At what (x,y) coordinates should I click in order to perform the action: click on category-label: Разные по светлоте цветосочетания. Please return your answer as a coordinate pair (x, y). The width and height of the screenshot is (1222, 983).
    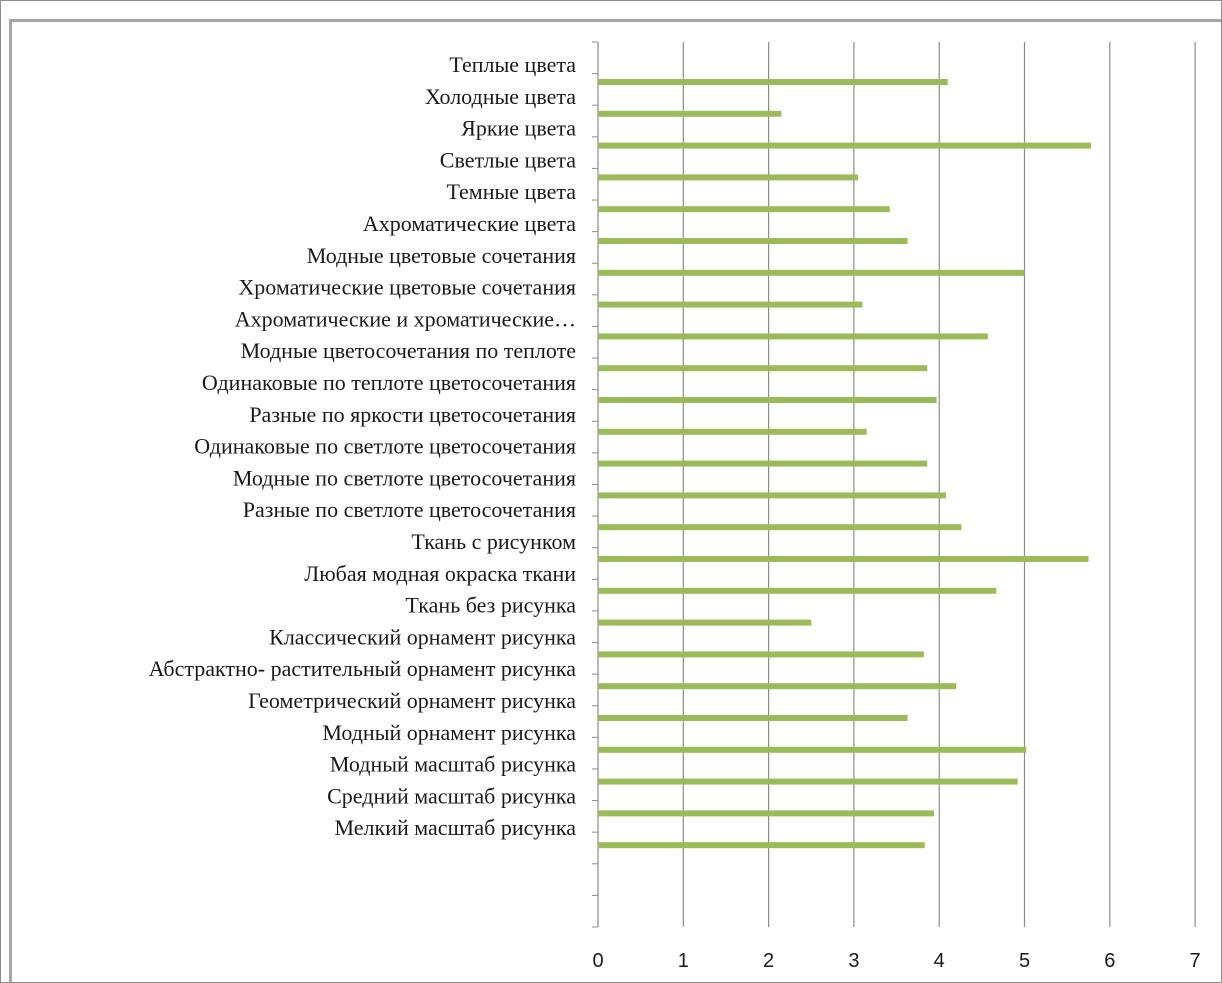
    Looking at the image, I should click on (409, 509).